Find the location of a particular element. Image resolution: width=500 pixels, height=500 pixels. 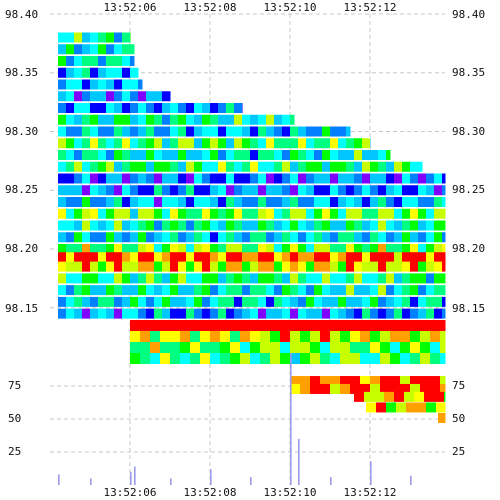

x-tick-bottom-4: 13:52:12 is located at coordinates (370, 492).